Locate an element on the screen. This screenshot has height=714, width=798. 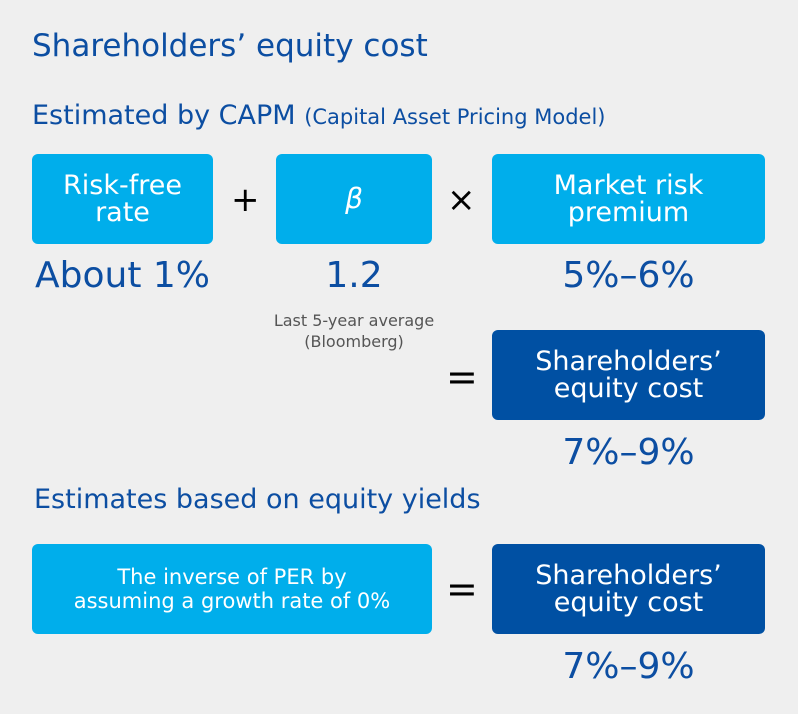
yields-result-label: Shareholders’ equity cost is located at coordinates (628, 589).